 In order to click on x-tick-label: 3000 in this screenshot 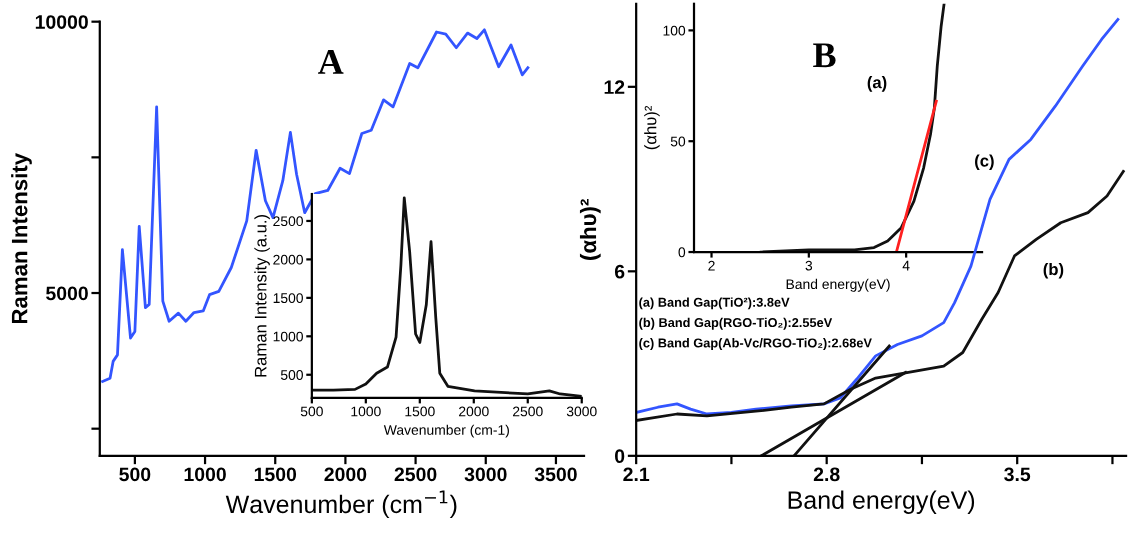, I will do `click(485, 474)`.